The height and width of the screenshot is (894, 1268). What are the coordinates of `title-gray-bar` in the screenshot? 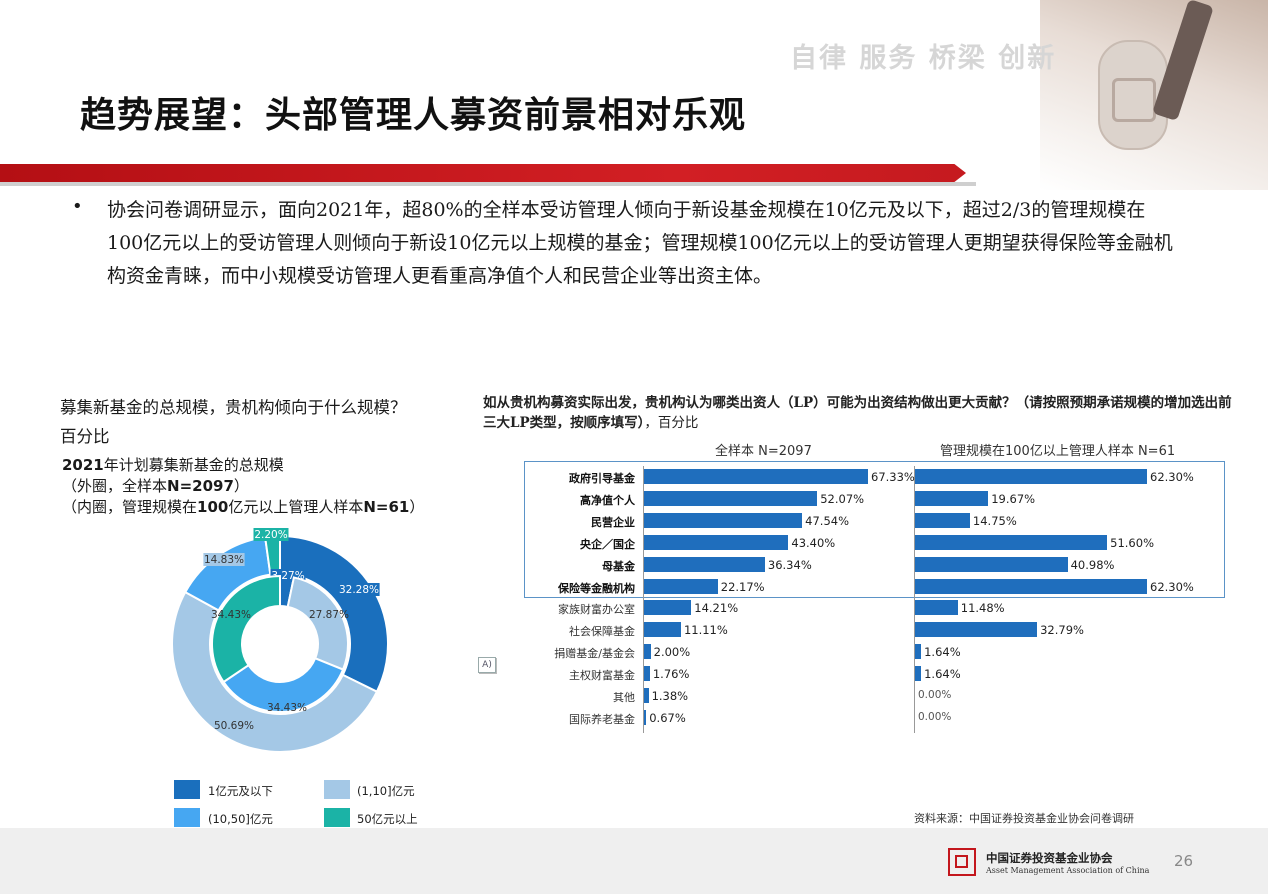 It's located at (488, 184).